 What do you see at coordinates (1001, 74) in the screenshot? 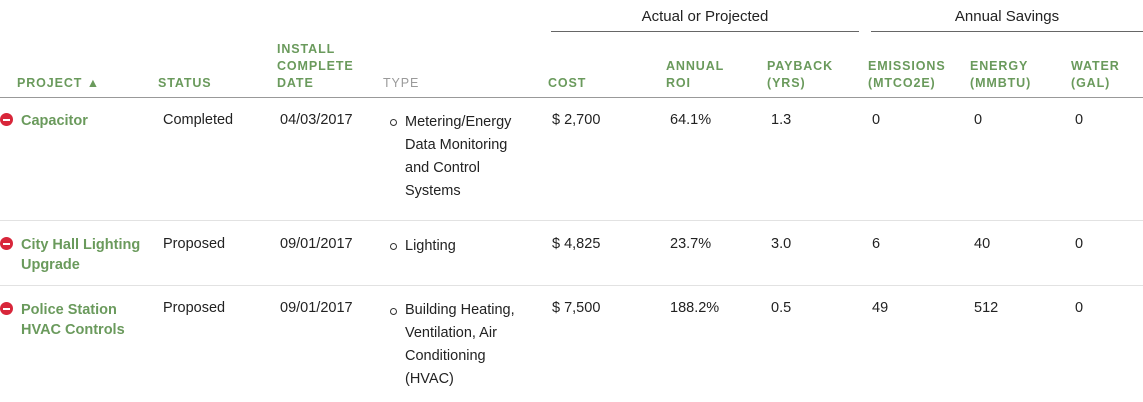
I see `column-header-energy: ENERGY (MMBTU)` at bounding box center [1001, 74].